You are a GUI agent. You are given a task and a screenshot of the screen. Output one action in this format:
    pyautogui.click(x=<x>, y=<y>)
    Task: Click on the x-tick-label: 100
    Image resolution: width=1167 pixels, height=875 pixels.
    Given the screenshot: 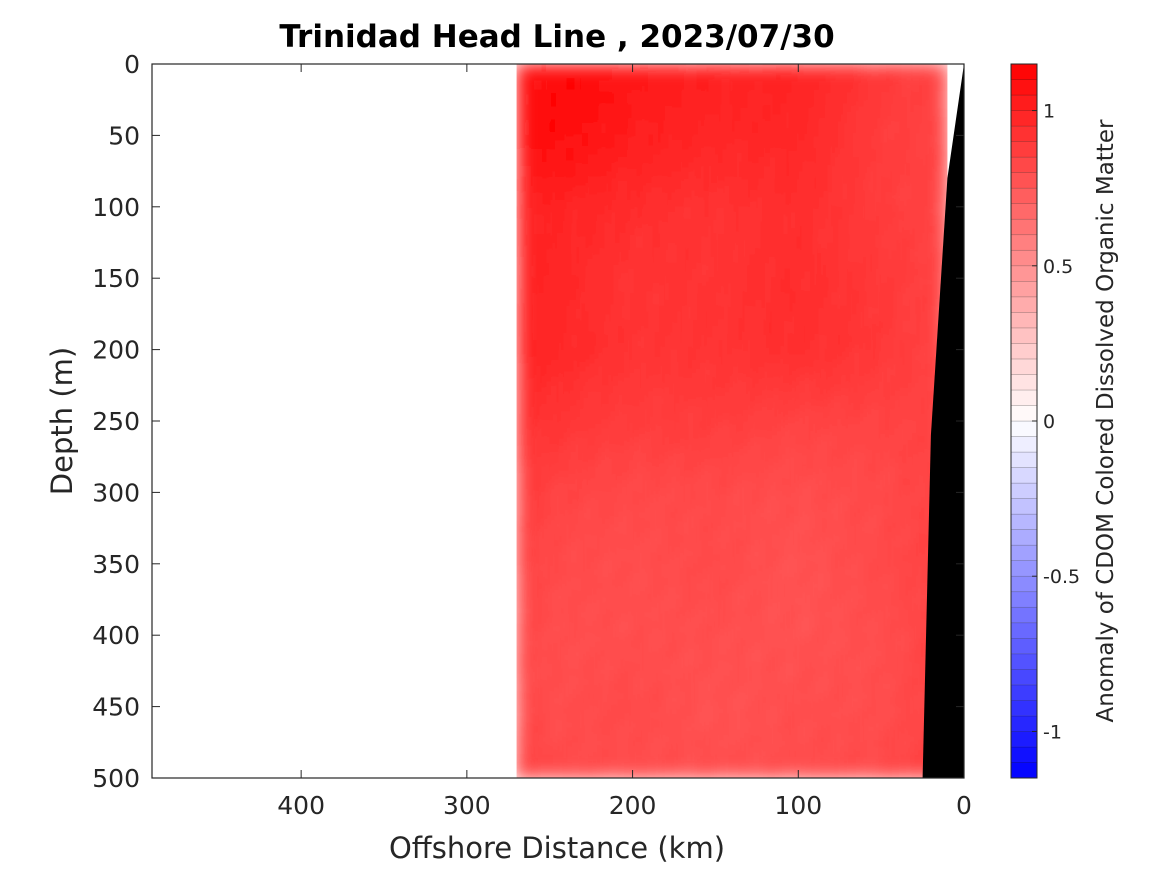 What is the action you would take?
    pyautogui.click(x=798, y=805)
    